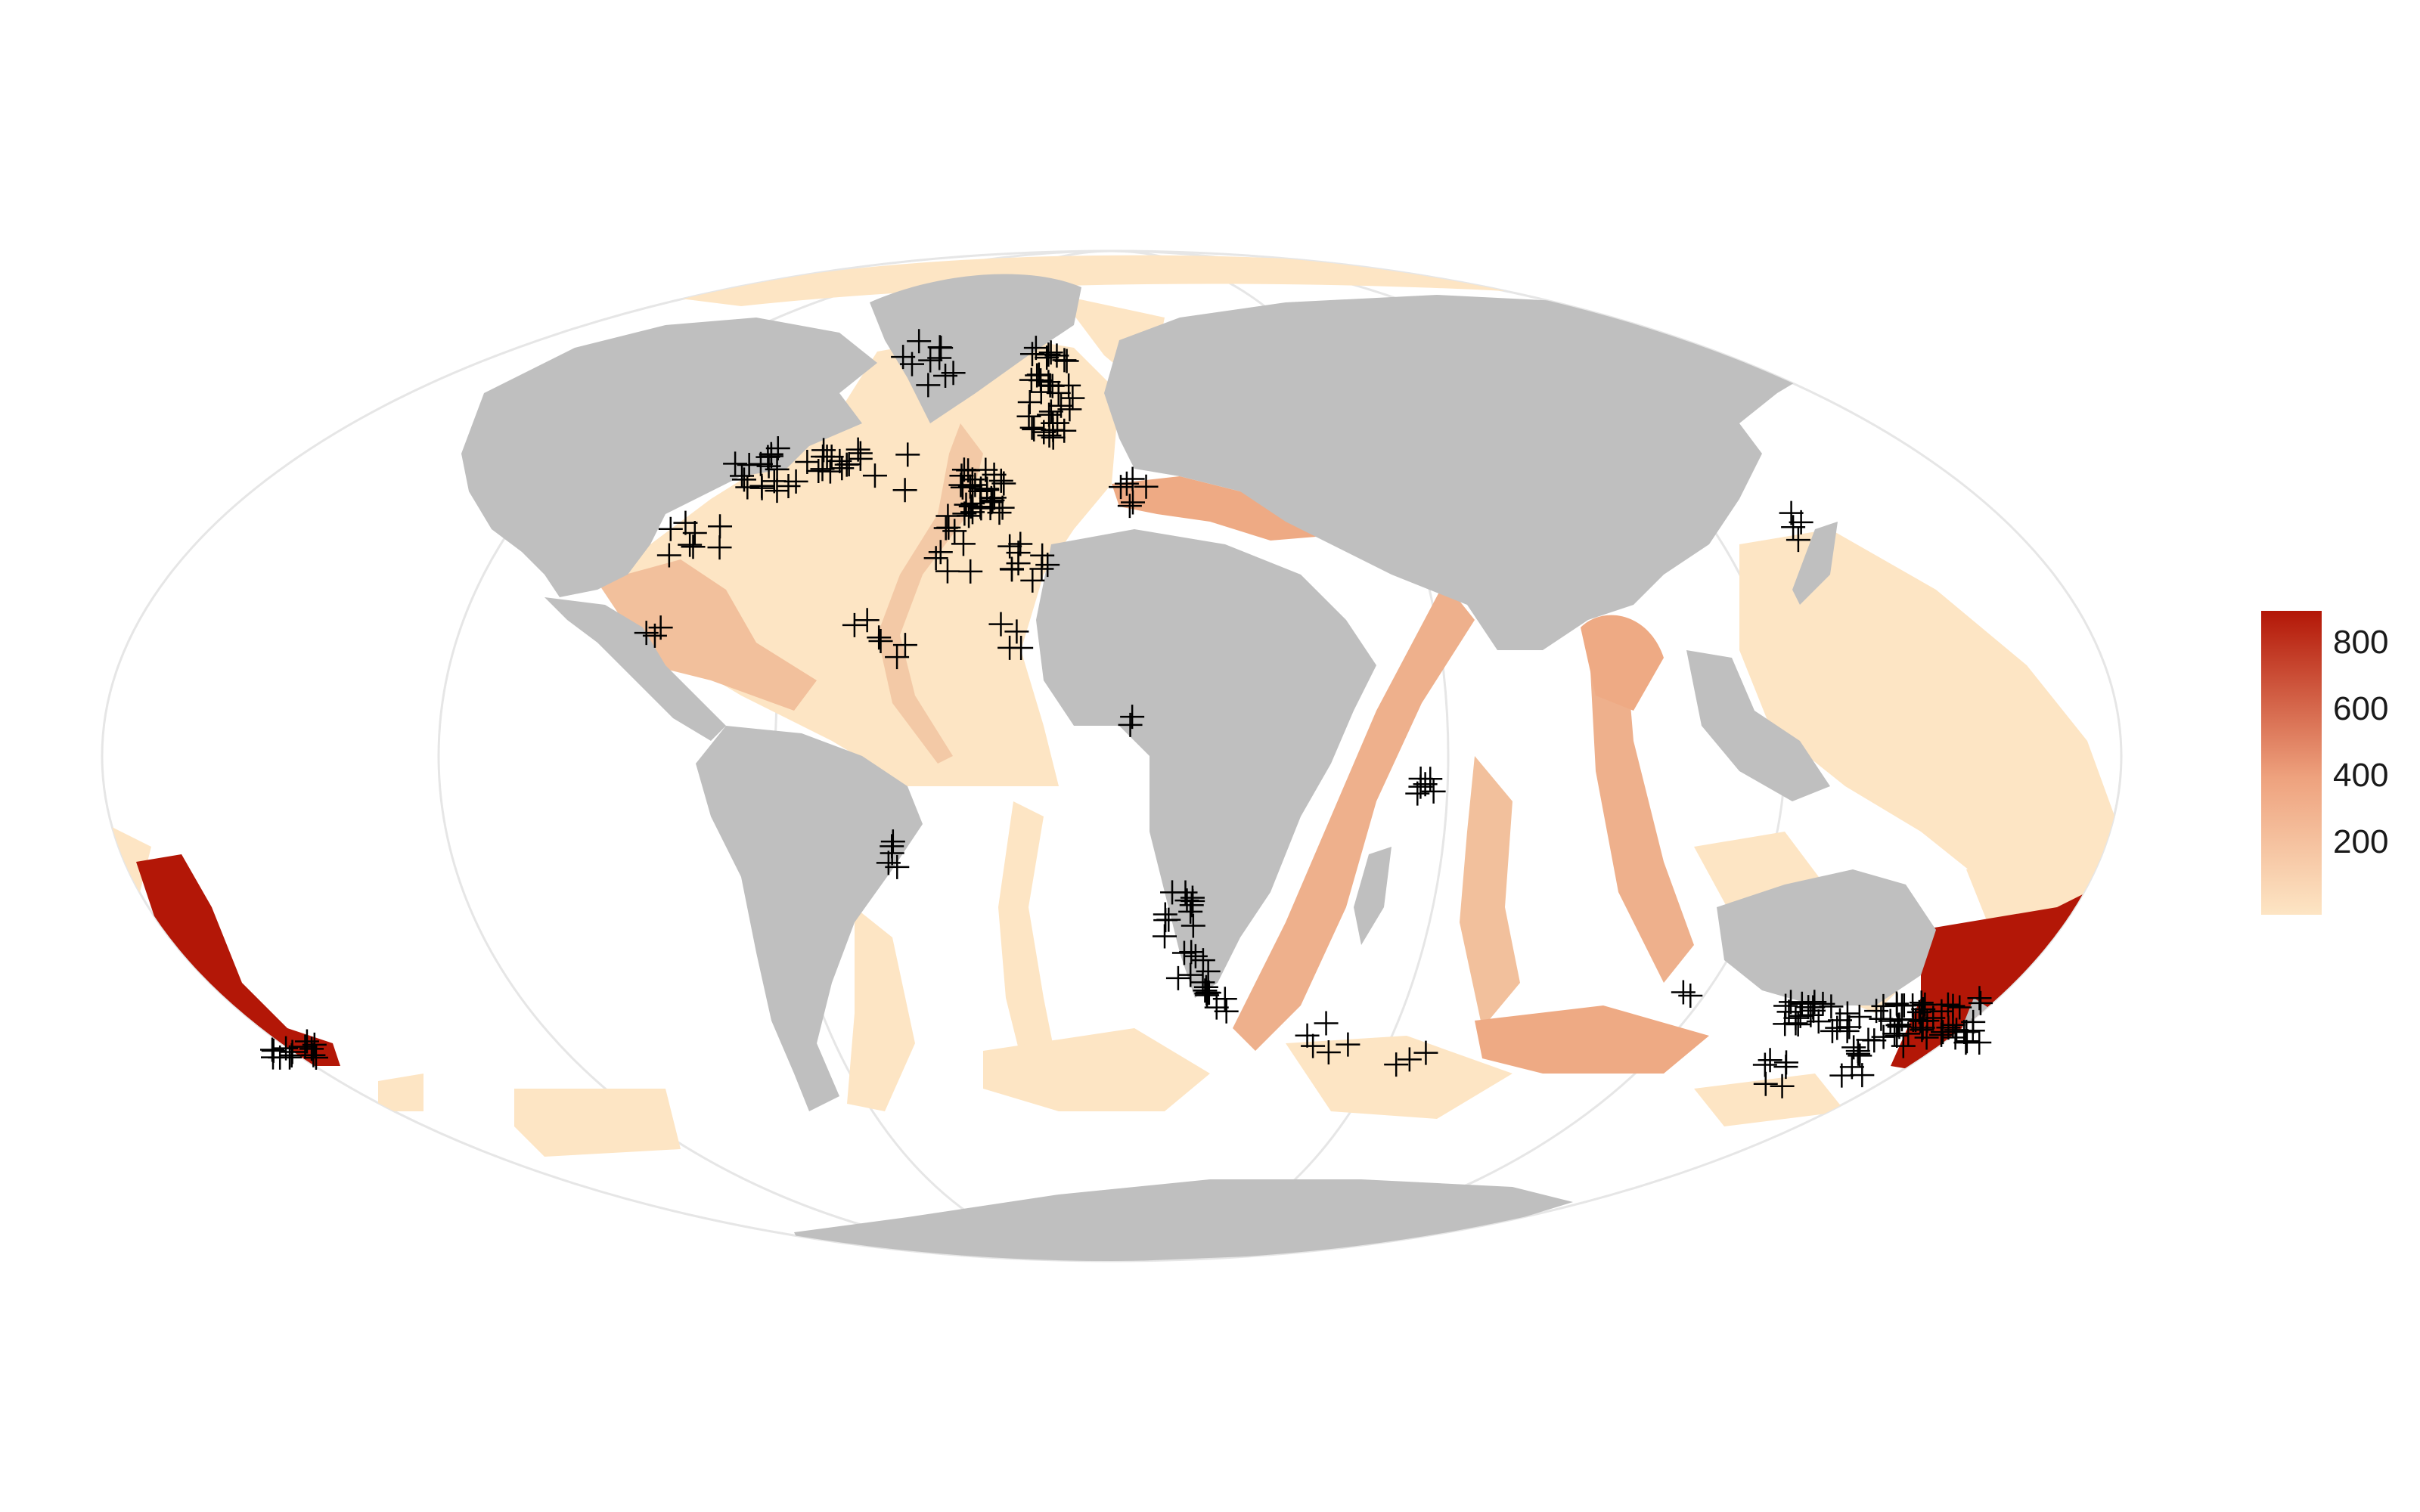  What do you see at coordinates (1815, 563) in the screenshot?
I see `japan-landmass` at bounding box center [1815, 563].